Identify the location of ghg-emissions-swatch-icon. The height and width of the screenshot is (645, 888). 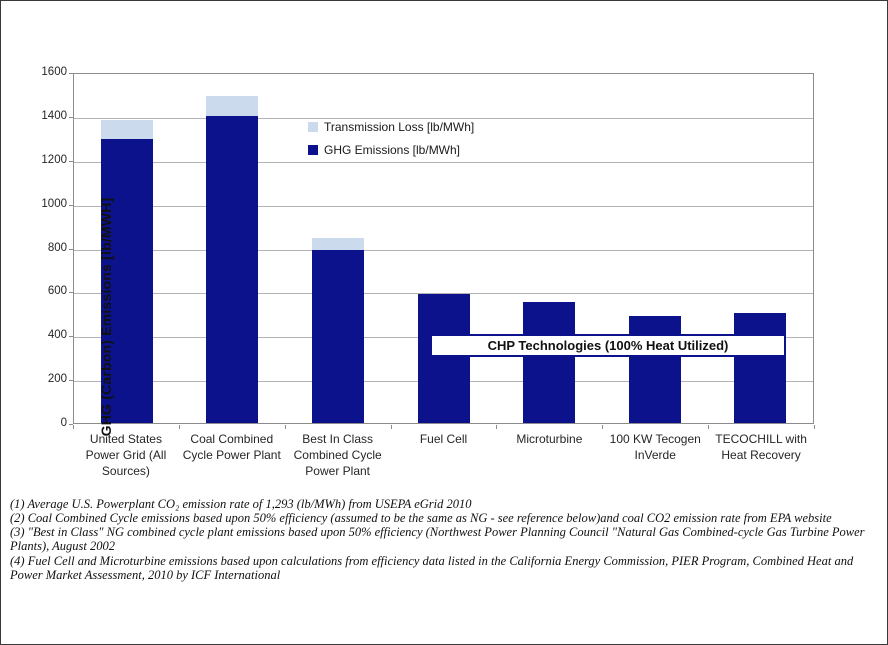
(313, 150).